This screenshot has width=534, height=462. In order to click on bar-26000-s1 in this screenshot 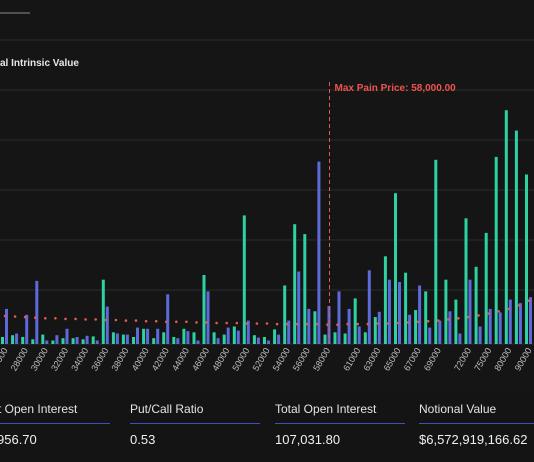, I will do `click(6, 326)`.